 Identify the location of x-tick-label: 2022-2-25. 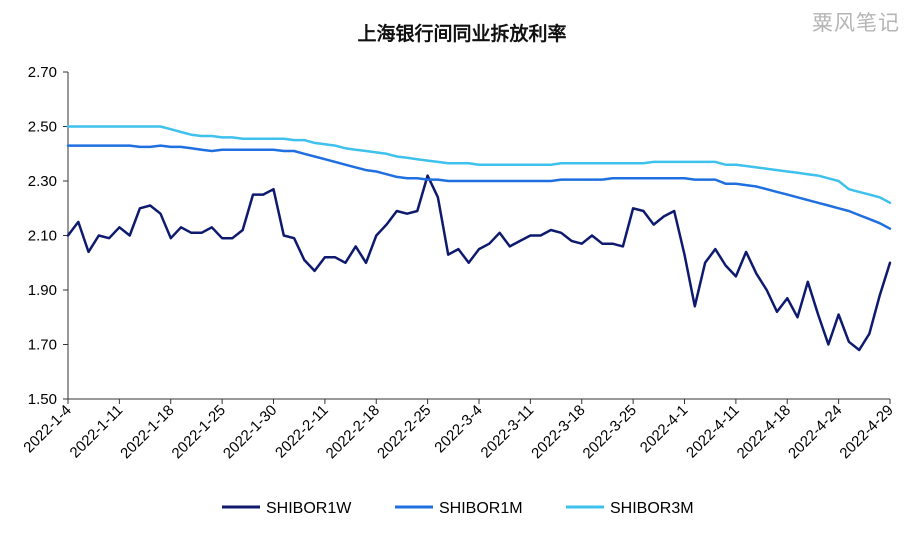
(404, 432).